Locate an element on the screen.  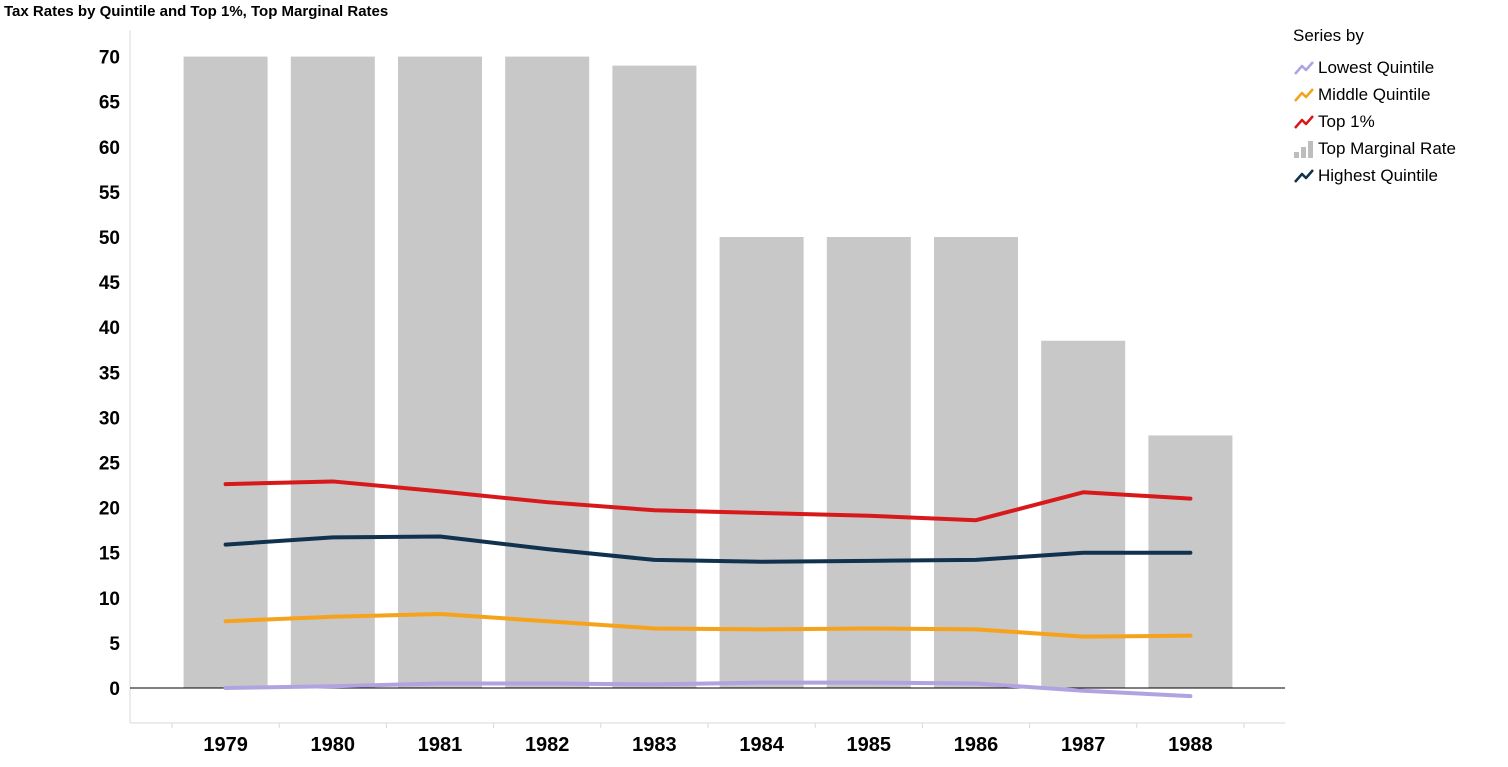
series-line-middle-quintile is located at coordinates (708, 625).